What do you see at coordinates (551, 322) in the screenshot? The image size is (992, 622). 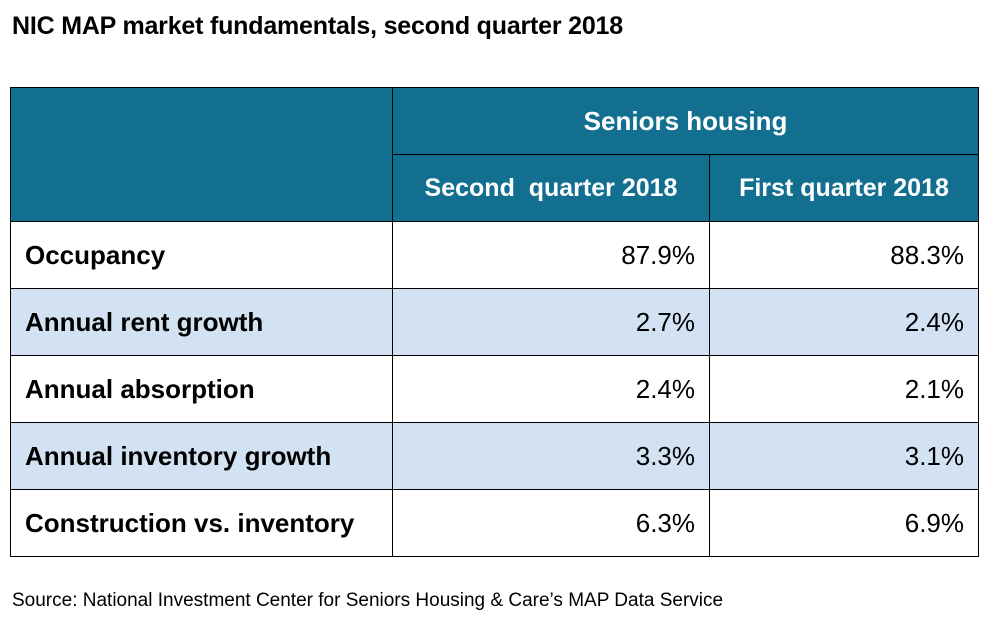 I see `cell-value: 2.7%` at bounding box center [551, 322].